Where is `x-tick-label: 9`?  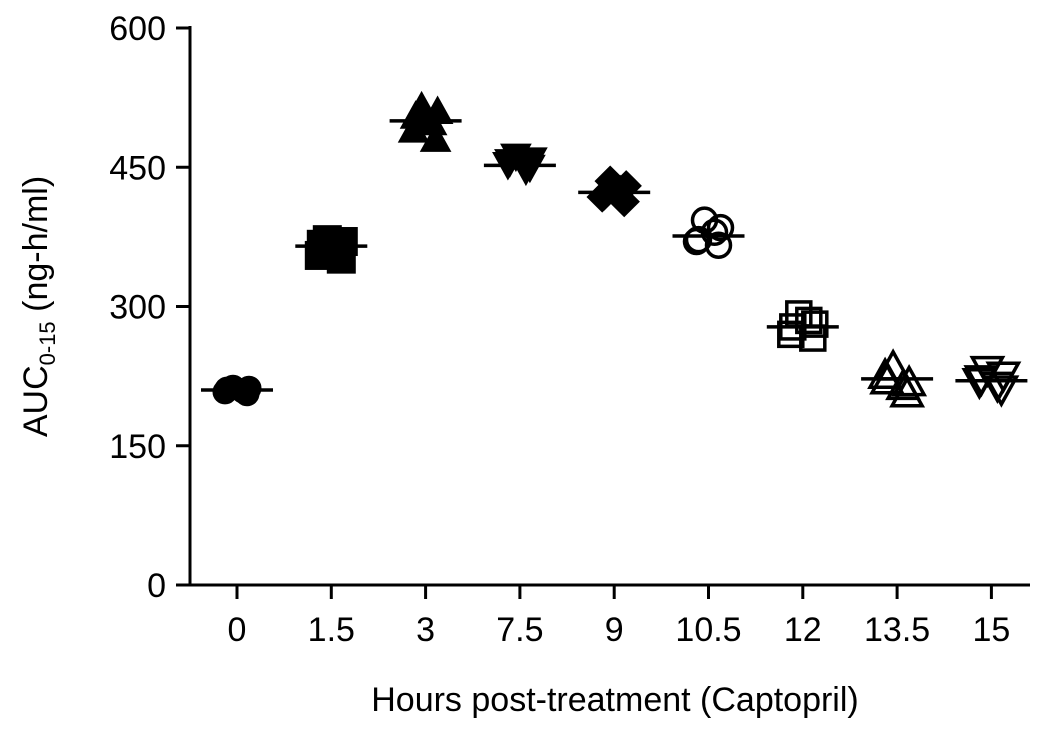
x-tick-label: 9 is located at coordinates (614, 630).